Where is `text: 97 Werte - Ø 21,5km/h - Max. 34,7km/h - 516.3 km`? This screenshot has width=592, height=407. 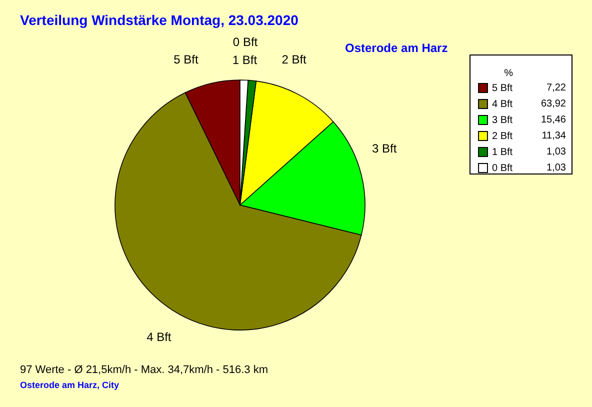
text: 97 Werte - Ø 21,5km/h - Max. 34,7km/h - 516.3 km is located at coordinates (144, 370).